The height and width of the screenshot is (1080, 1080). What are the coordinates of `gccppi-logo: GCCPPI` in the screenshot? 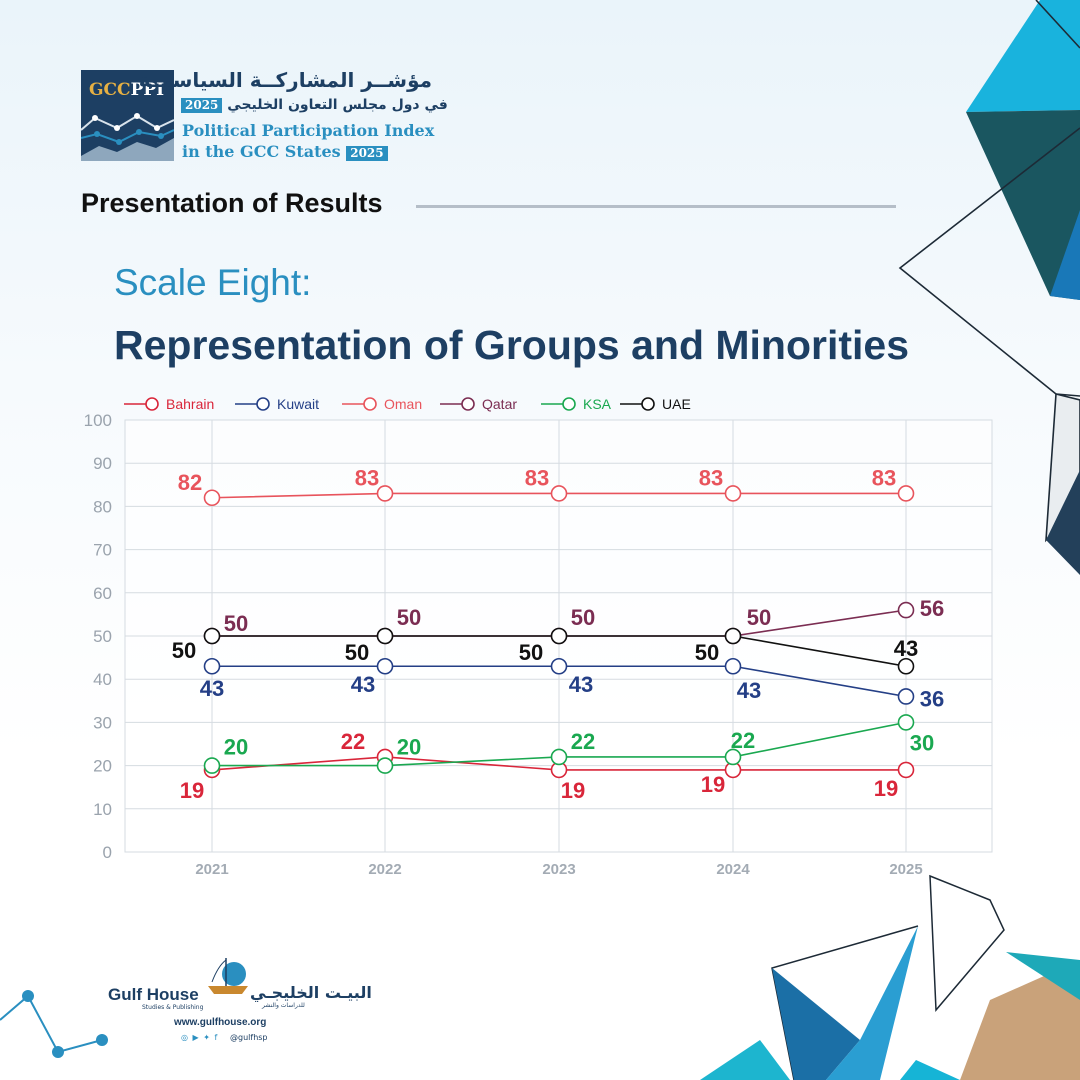 It's located at (127, 115).